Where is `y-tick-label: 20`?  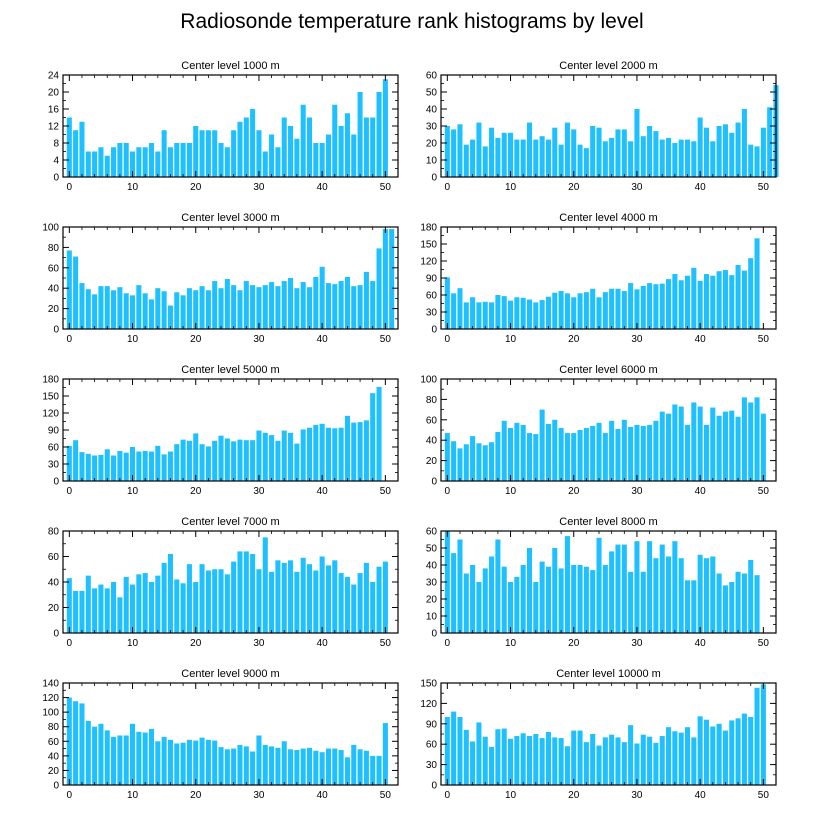 y-tick-label: 20 is located at coordinates (54, 771).